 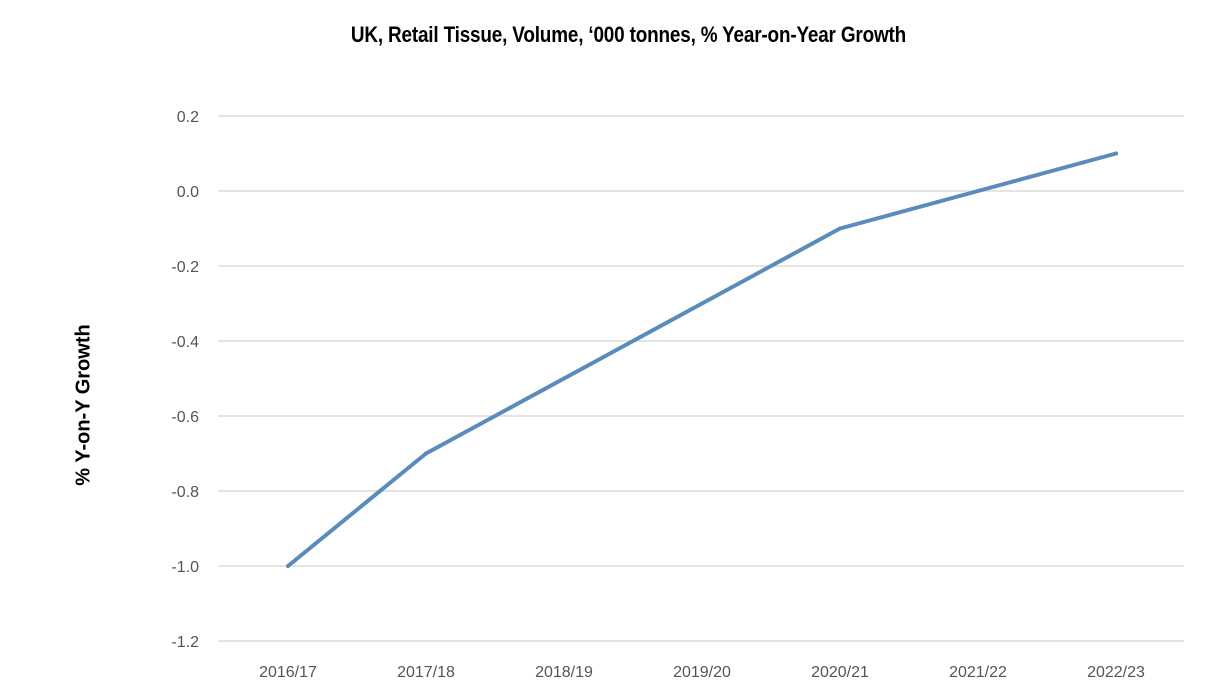 What do you see at coordinates (188, 117) in the screenshot?
I see `y-tick-label: 0.2` at bounding box center [188, 117].